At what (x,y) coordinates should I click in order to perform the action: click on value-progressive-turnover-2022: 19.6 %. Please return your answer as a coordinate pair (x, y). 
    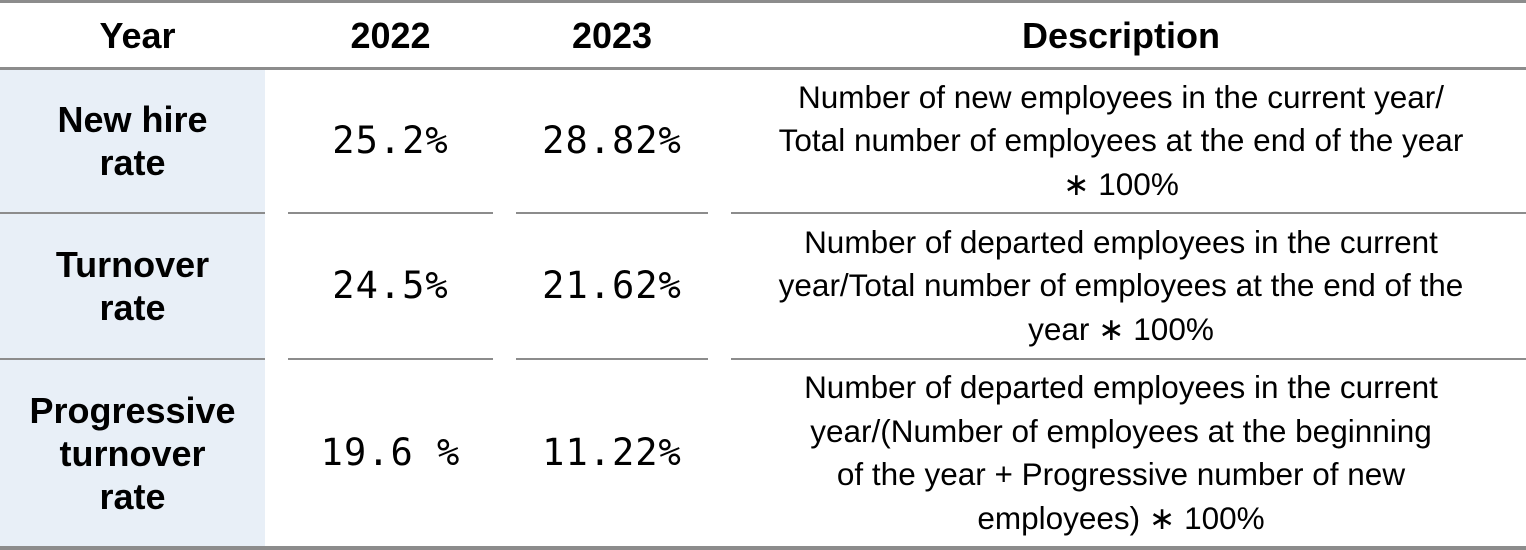
    Looking at the image, I should click on (390, 452).